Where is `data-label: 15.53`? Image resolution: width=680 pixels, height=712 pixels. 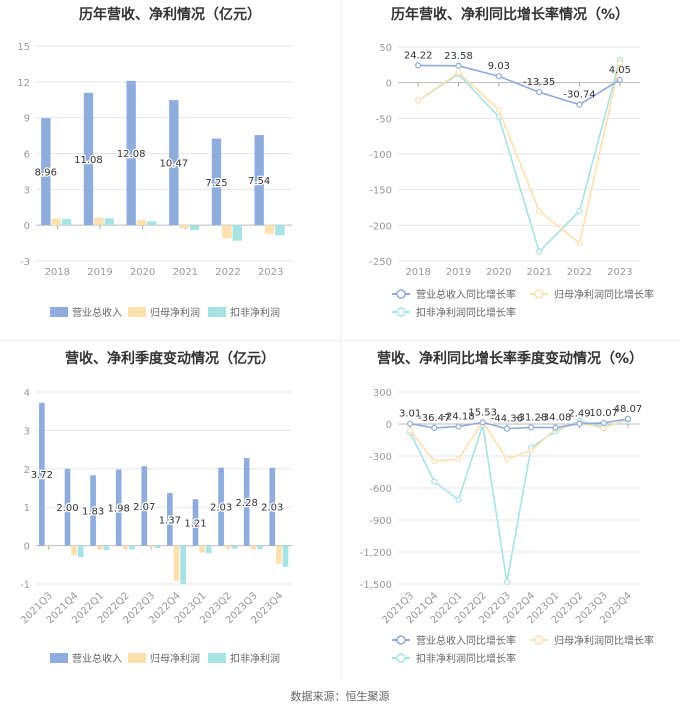
data-label: 15.53 is located at coordinates (482, 412).